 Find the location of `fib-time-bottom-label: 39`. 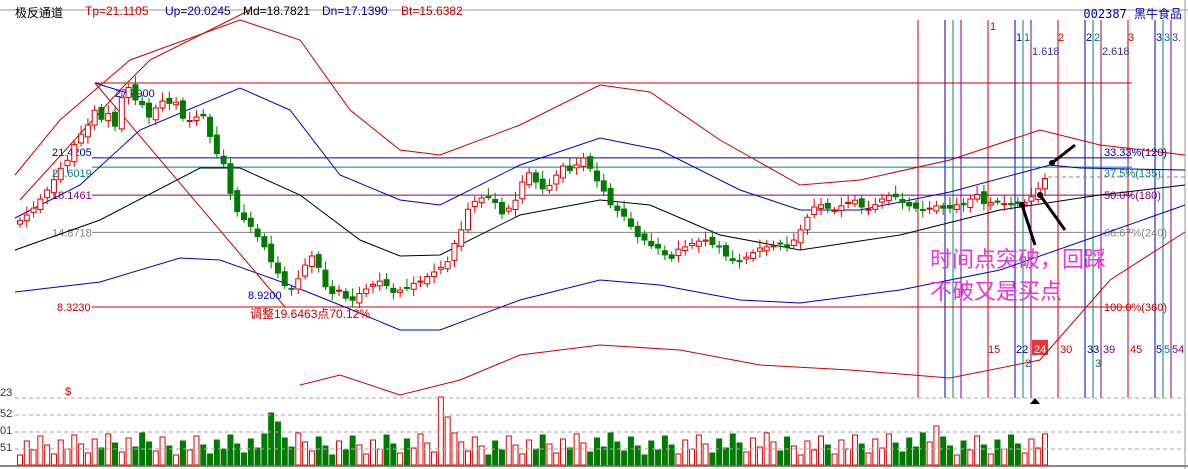

fib-time-bottom-label: 39 is located at coordinates (1109, 350).